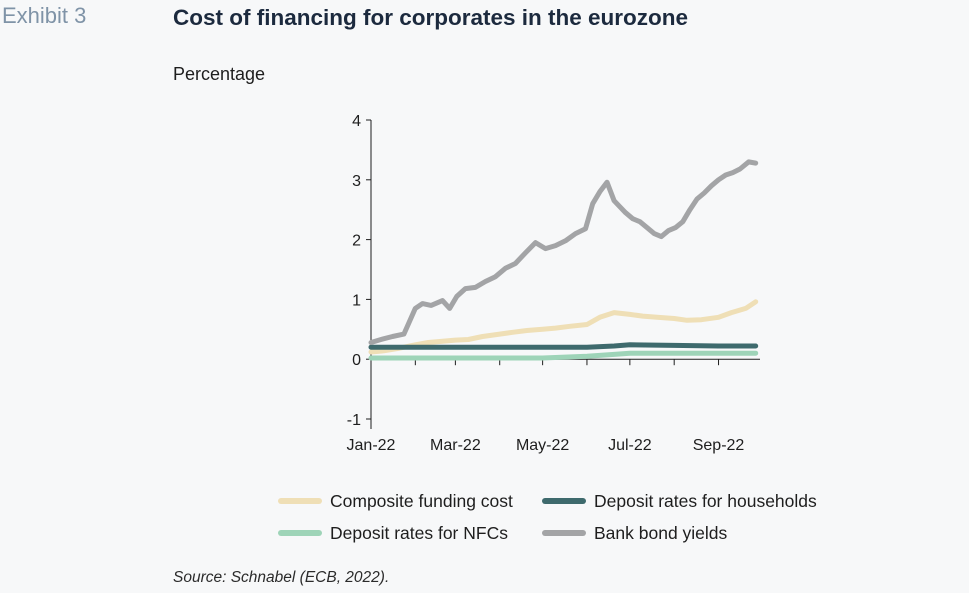 The image size is (969, 593). Describe the element at coordinates (719, 445) in the screenshot. I see `x-tick-label: Sep-22` at that location.